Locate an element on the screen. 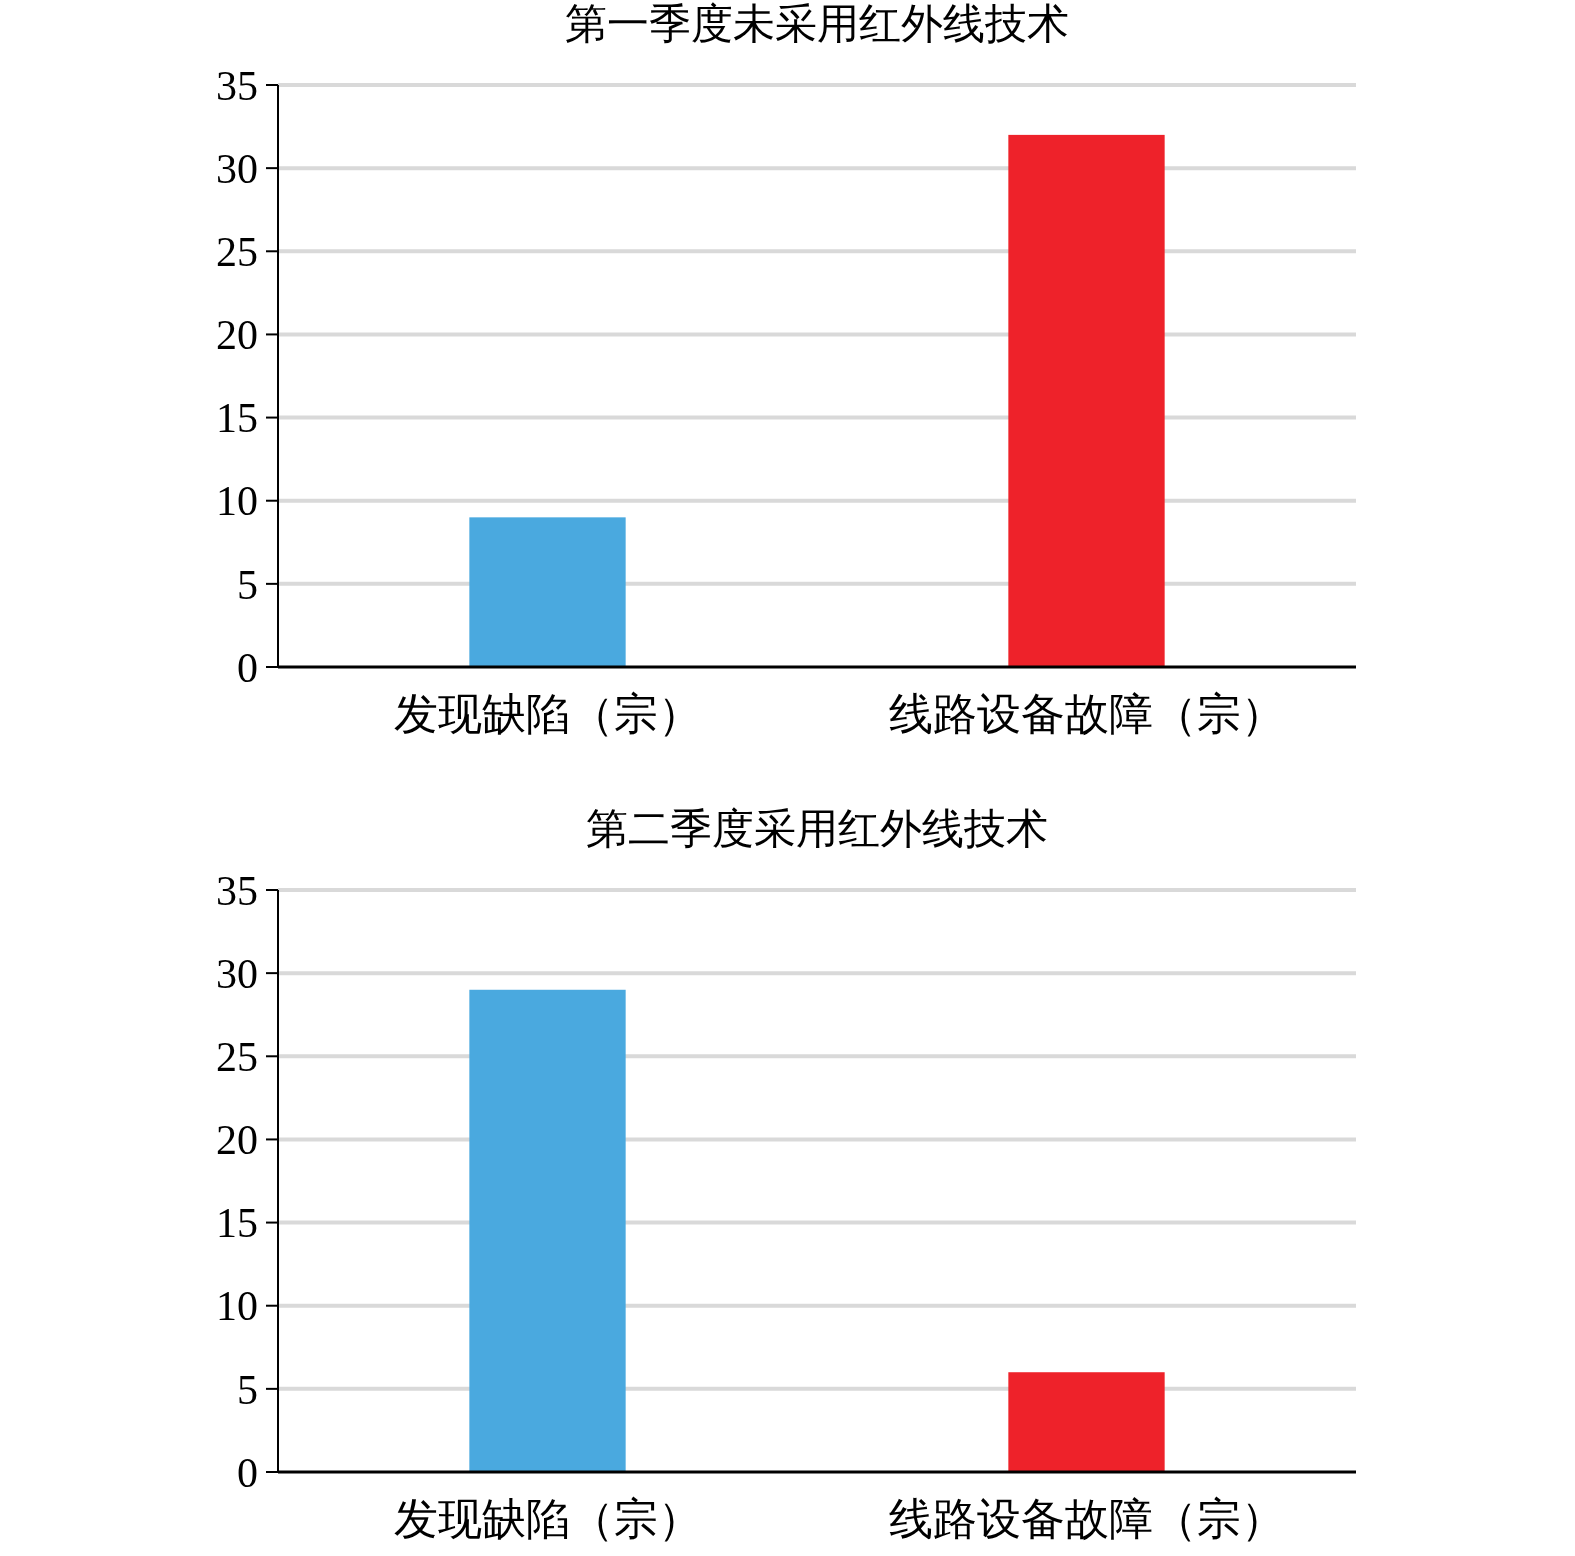 The width and height of the screenshot is (1575, 1556). chart-title: 第二季度采用红外线技术 is located at coordinates (817, 829).